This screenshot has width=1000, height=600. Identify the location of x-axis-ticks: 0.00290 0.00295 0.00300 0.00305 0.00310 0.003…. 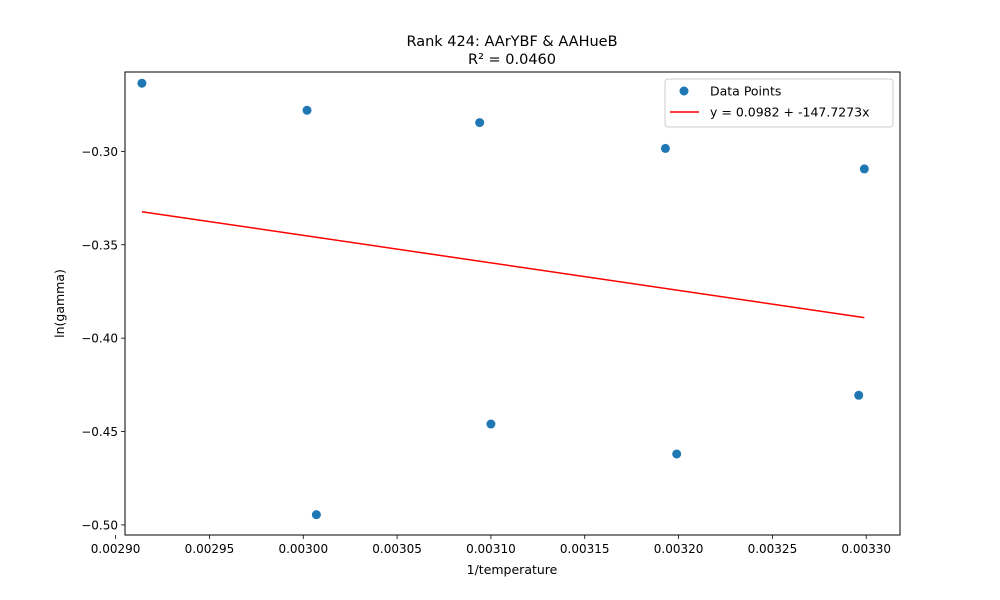
(491, 545).